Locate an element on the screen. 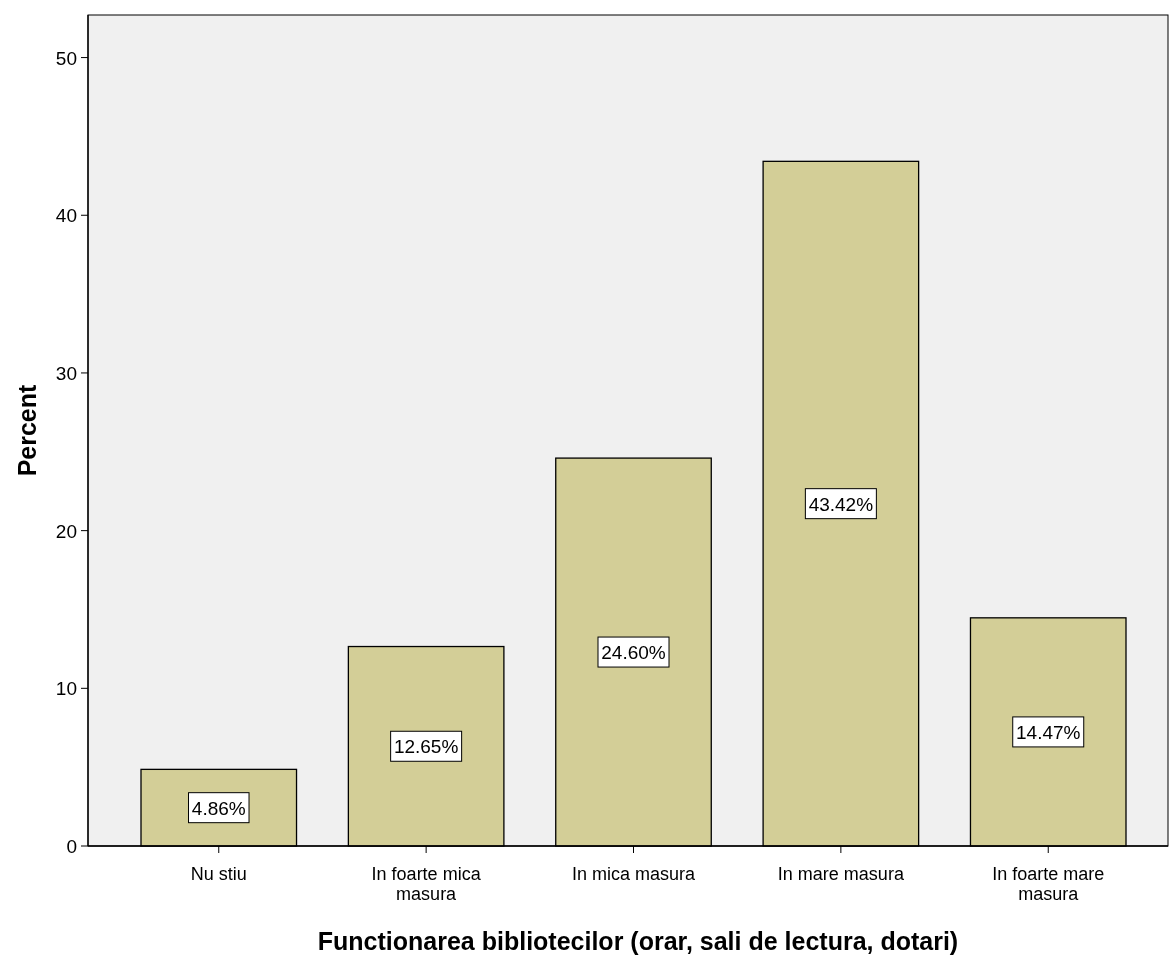 The image size is (1170, 957). y-tick-label: 50 is located at coordinates (66, 58).